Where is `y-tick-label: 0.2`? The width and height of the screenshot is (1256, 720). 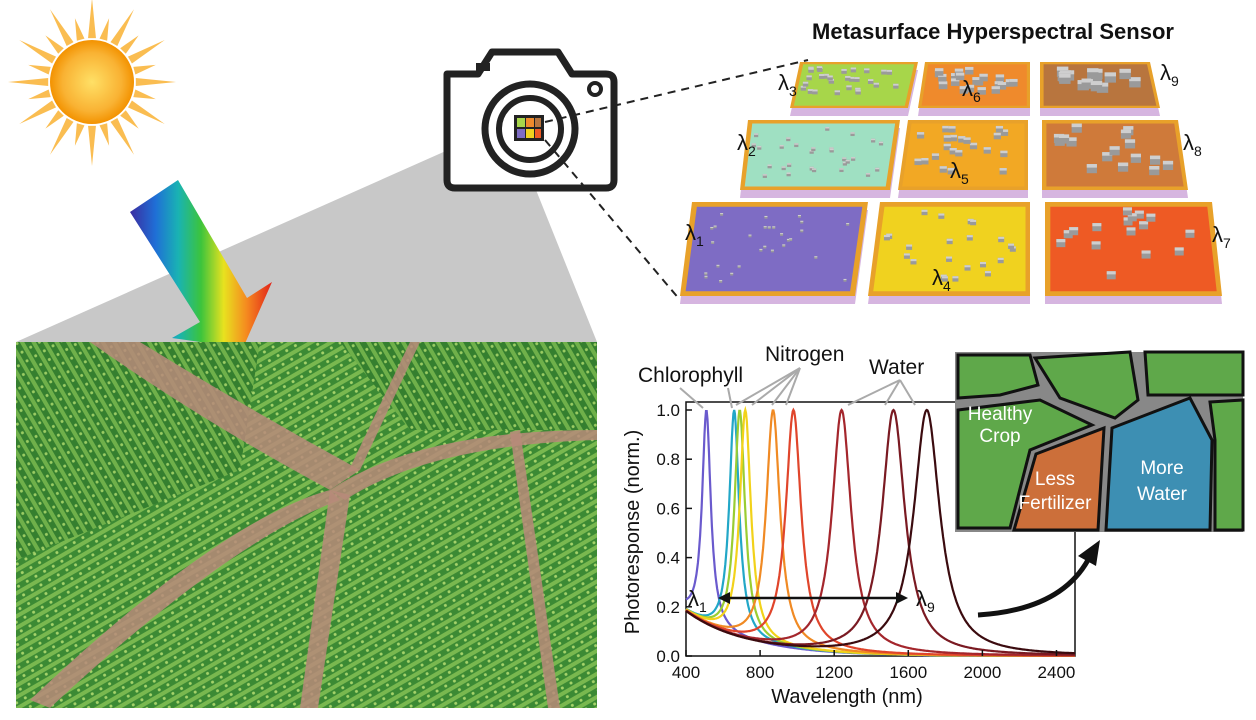 y-tick-label: 0.2 is located at coordinates (668, 607).